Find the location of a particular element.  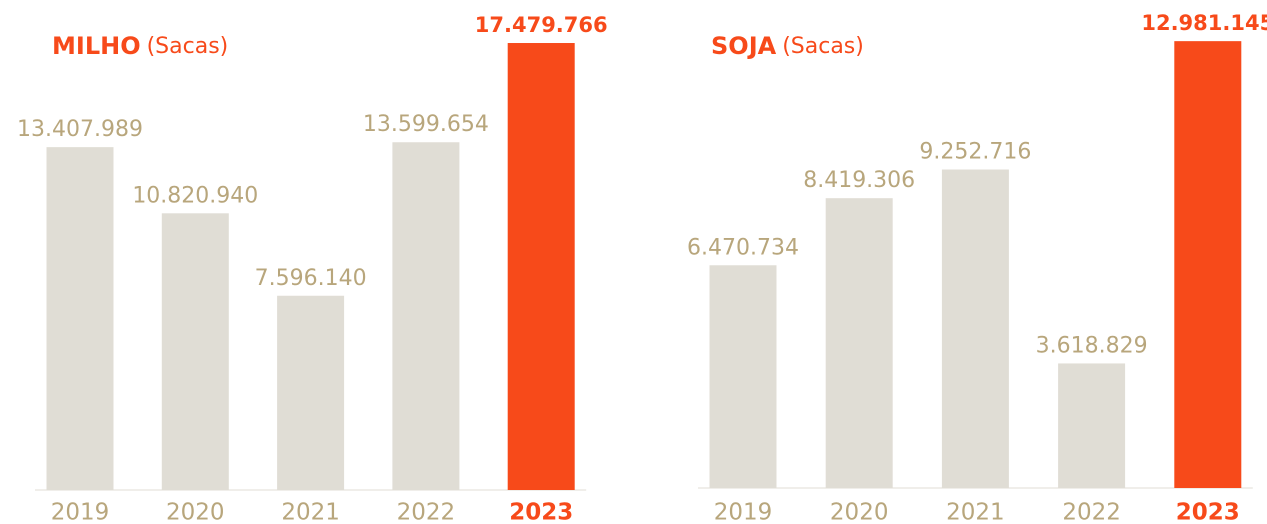

value-label: 3.618.829 is located at coordinates (1092, 345).